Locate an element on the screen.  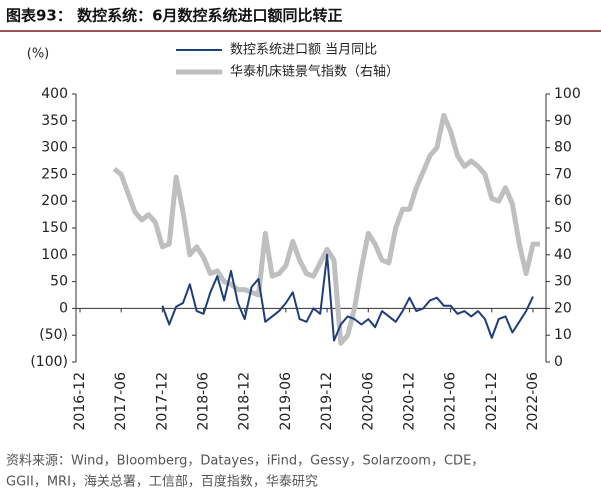
y-tick-label: 400 is located at coordinates (54, 94).